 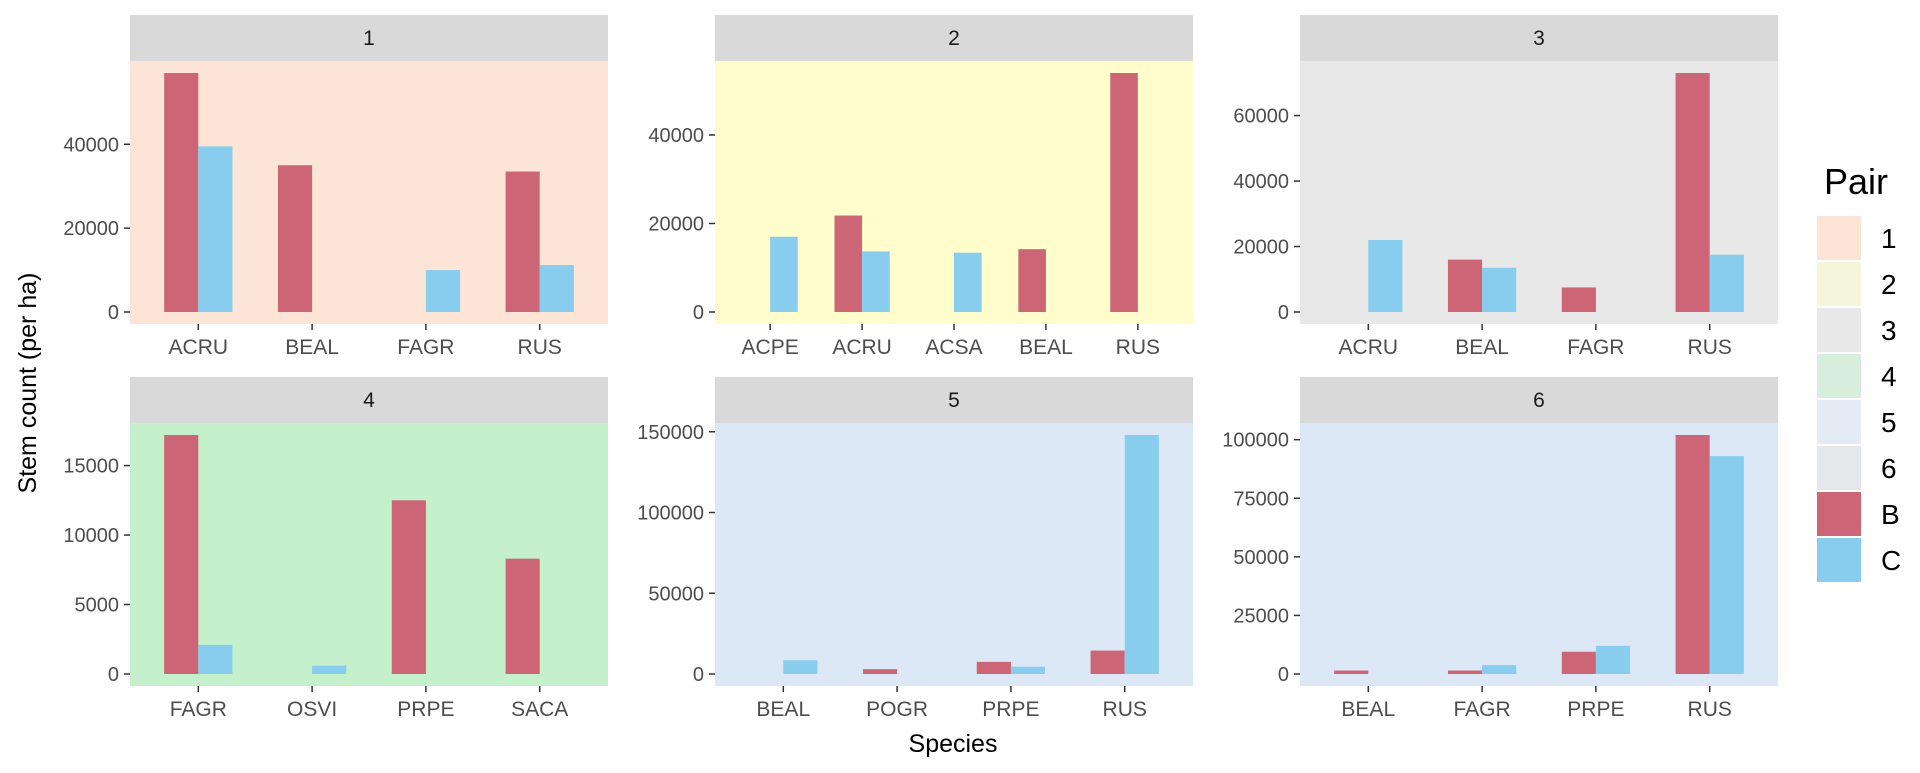 What do you see at coordinates (1839, 514) in the screenshot?
I see `legend-key-b` at bounding box center [1839, 514].